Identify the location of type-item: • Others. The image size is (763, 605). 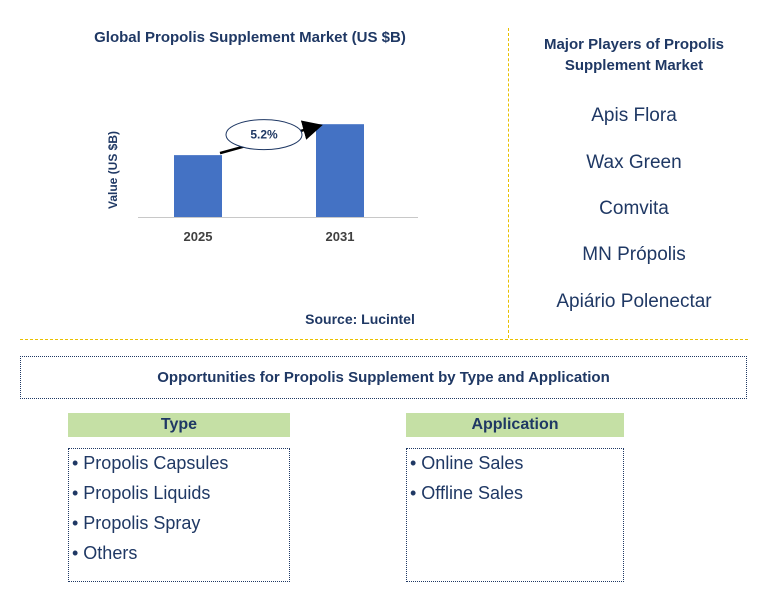
(105, 553).